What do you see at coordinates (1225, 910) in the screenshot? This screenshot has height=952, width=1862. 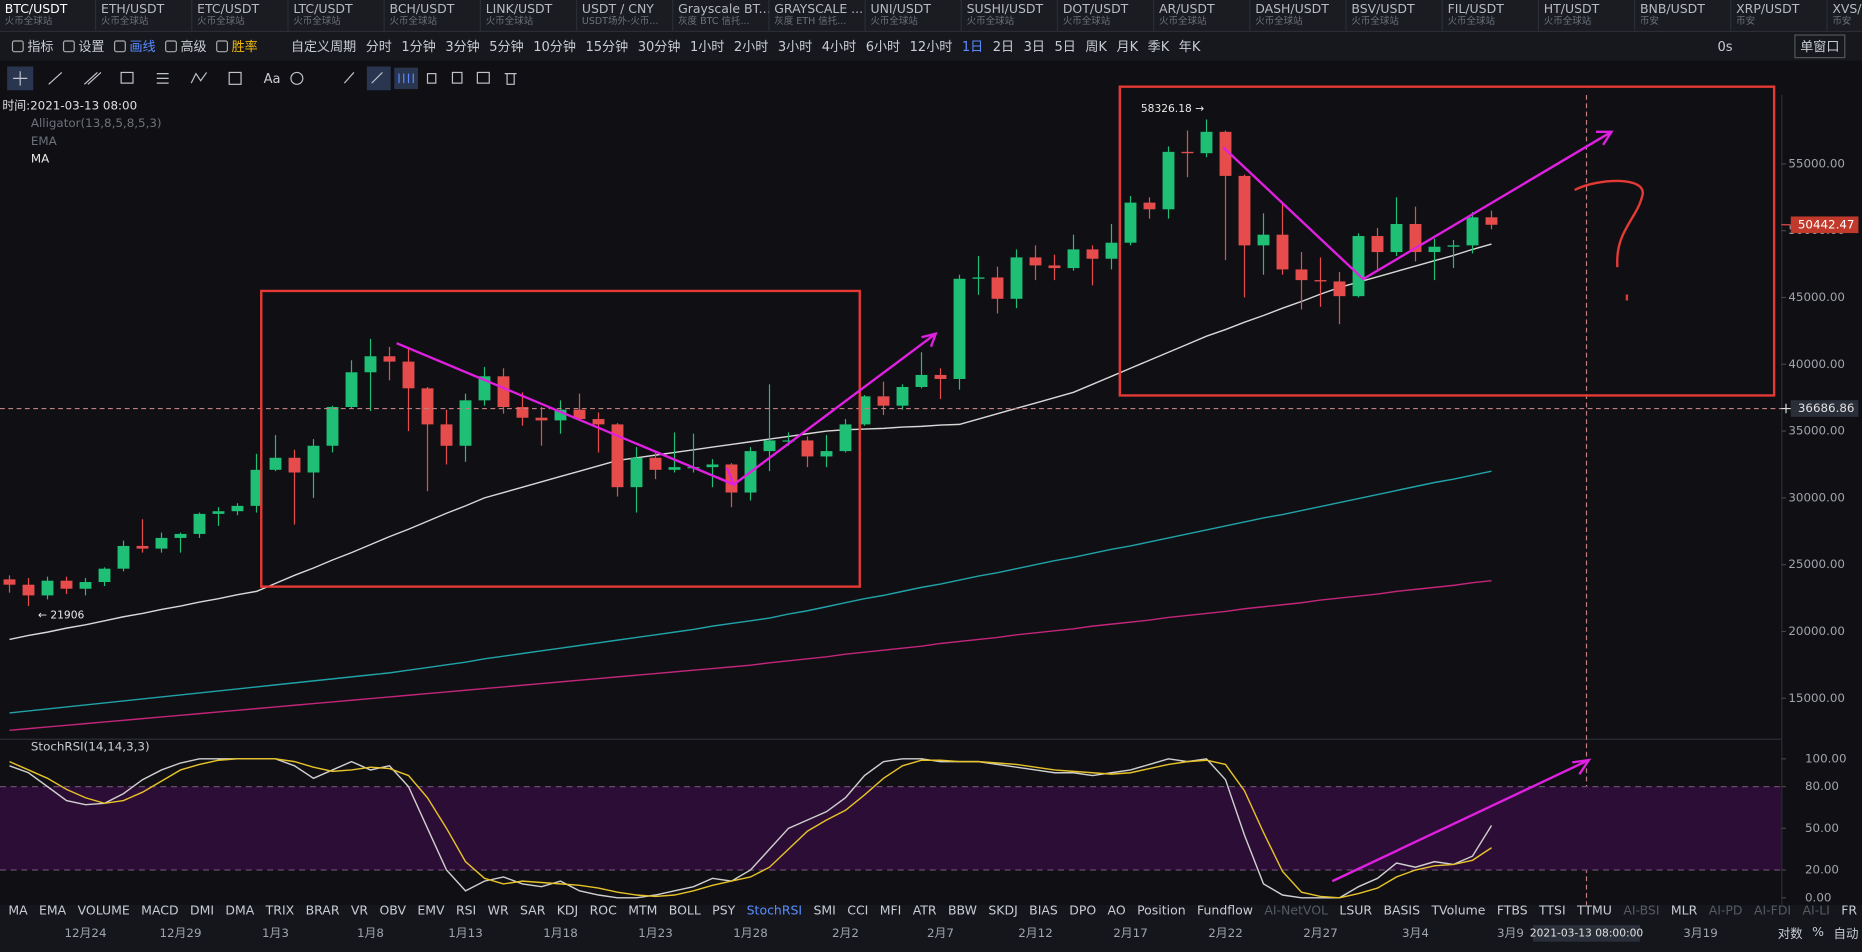 I see `indicator-button: Fundflow` at bounding box center [1225, 910].